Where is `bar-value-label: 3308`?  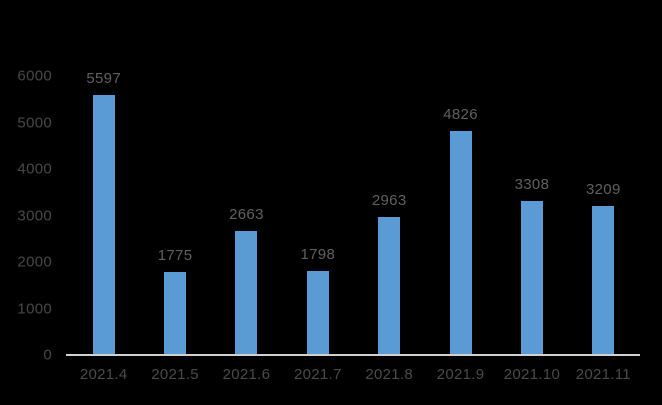 bar-value-label: 3308 is located at coordinates (532, 185).